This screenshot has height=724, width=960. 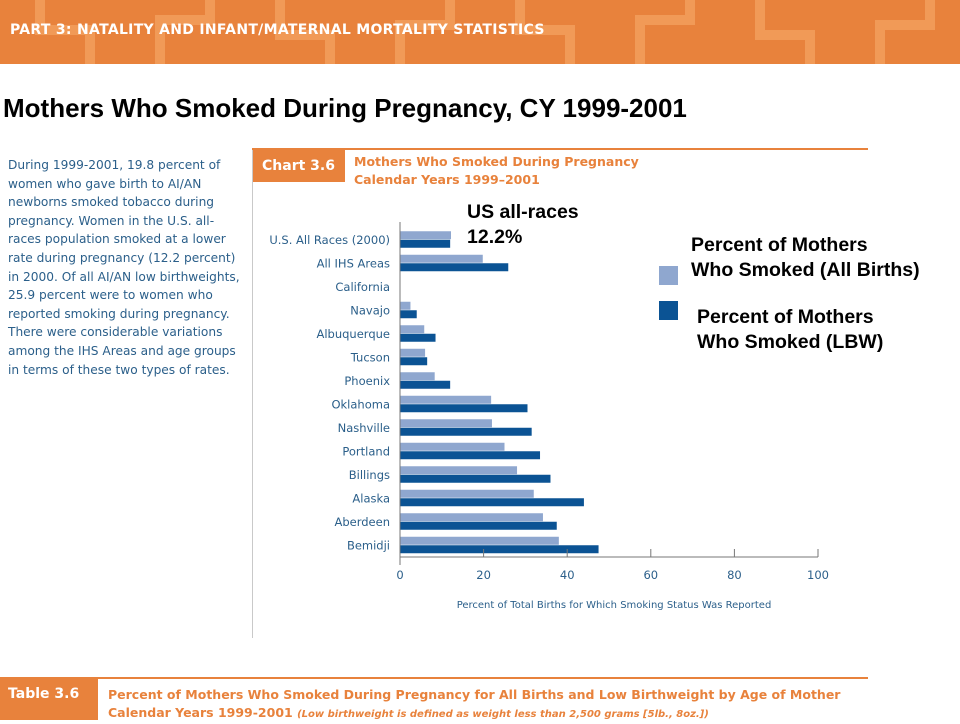 What do you see at coordinates (668, 275) in the screenshot?
I see `legend-swatch-all-births` at bounding box center [668, 275].